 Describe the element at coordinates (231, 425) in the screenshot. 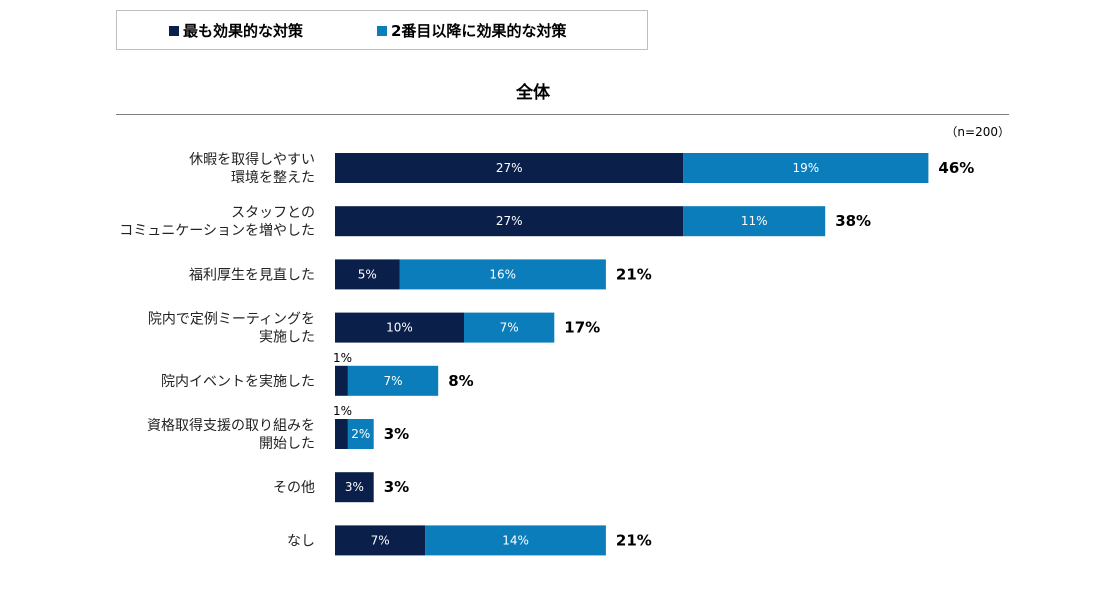

I see `category-label: 資格取得支援の取り組みを` at that location.